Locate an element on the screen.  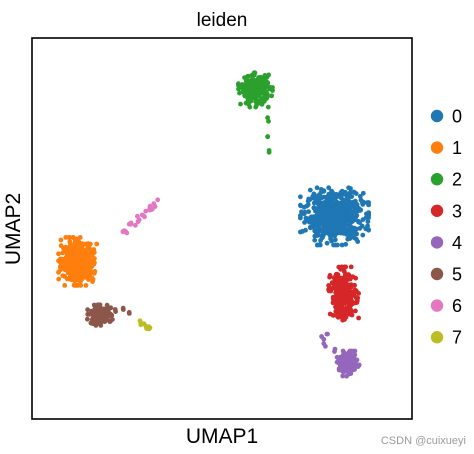
legend-label-2: 2 is located at coordinates (457, 180).